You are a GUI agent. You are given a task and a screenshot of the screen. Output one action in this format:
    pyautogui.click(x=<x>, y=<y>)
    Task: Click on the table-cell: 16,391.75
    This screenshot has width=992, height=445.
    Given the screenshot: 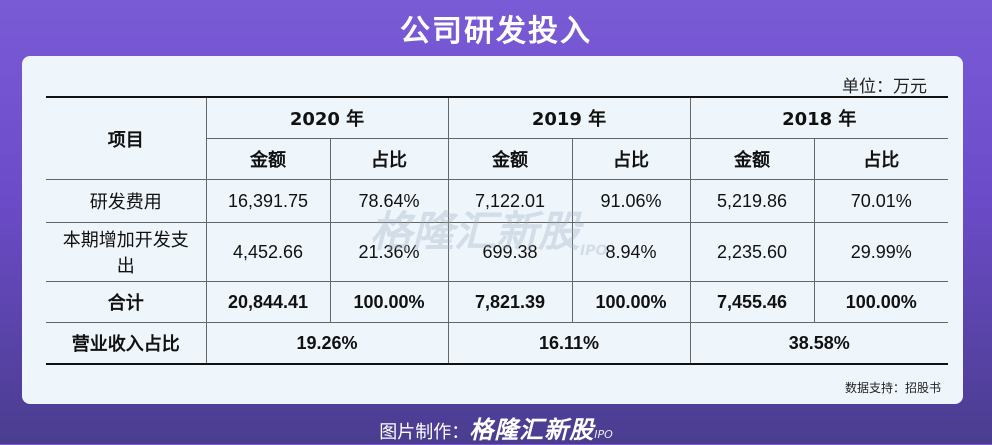 What is the action you would take?
    pyautogui.click(x=268, y=201)
    